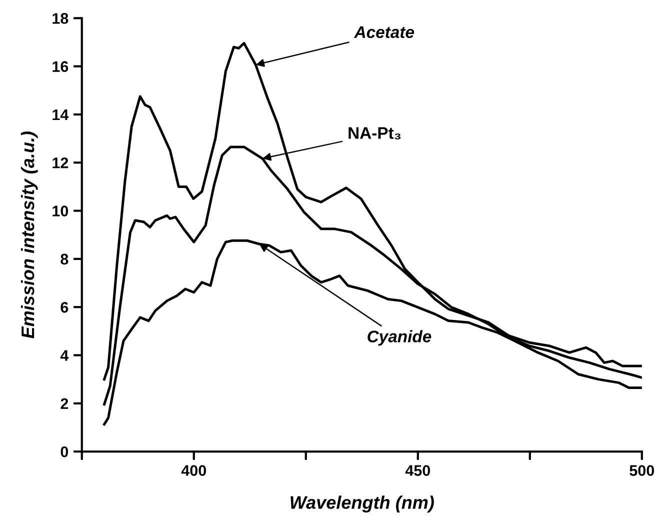  What do you see at coordinates (60, 18) in the screenshot?
I see `y-tick-label: 18` at bounding box center [60, 18].